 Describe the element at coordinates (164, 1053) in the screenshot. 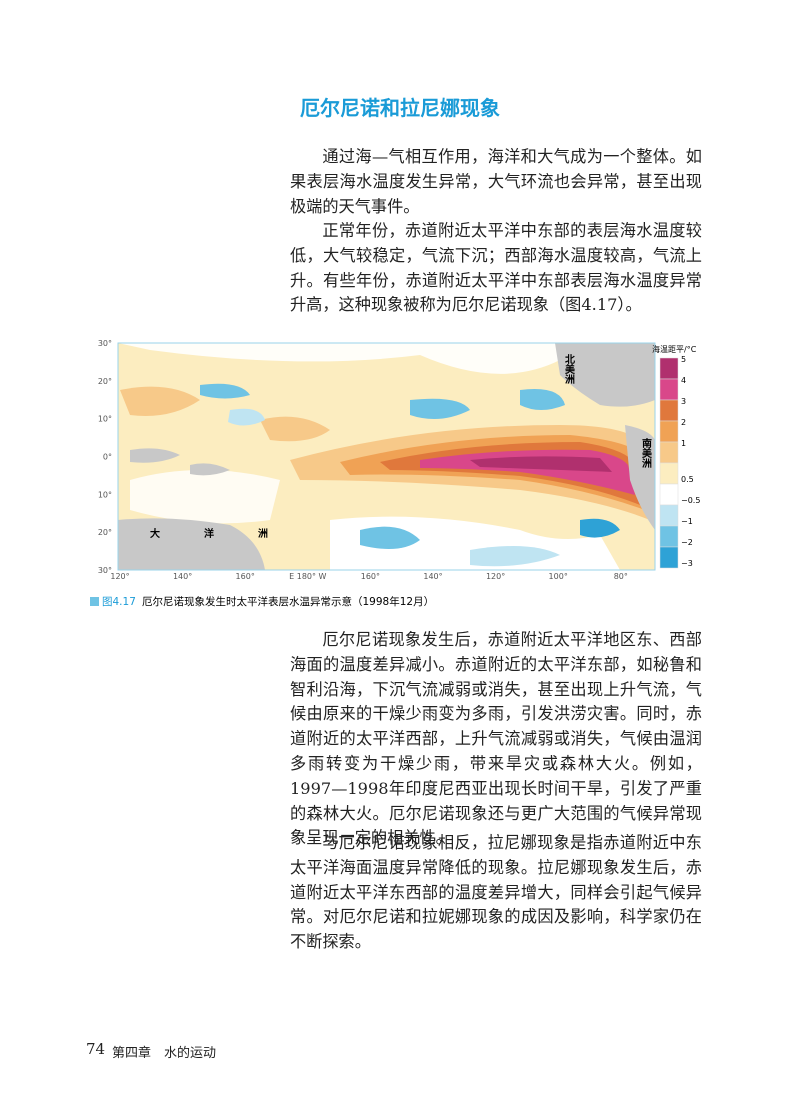

I see `chapter-title: 第四章 水的运动` at that location.